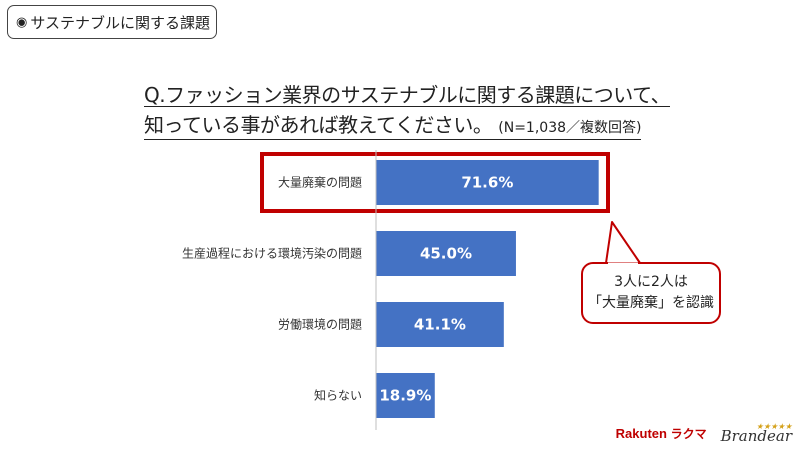  What do you see at coordinates (570, 128) in the screenshot?
I see `question-note: (N=1,038／複数回答)` at bounding box center [570, 128].